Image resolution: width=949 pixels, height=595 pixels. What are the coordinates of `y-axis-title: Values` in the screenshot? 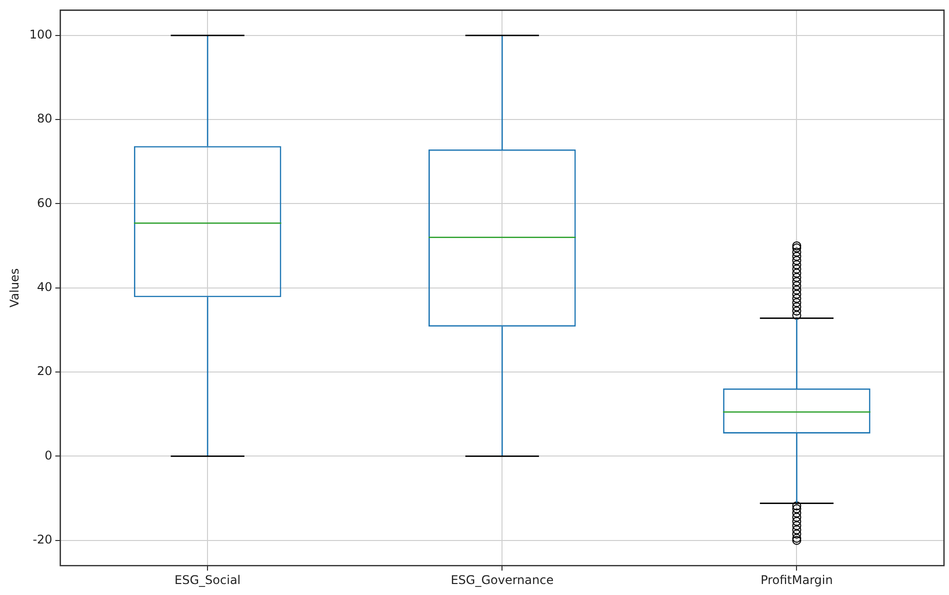 It's located at (14, 288).